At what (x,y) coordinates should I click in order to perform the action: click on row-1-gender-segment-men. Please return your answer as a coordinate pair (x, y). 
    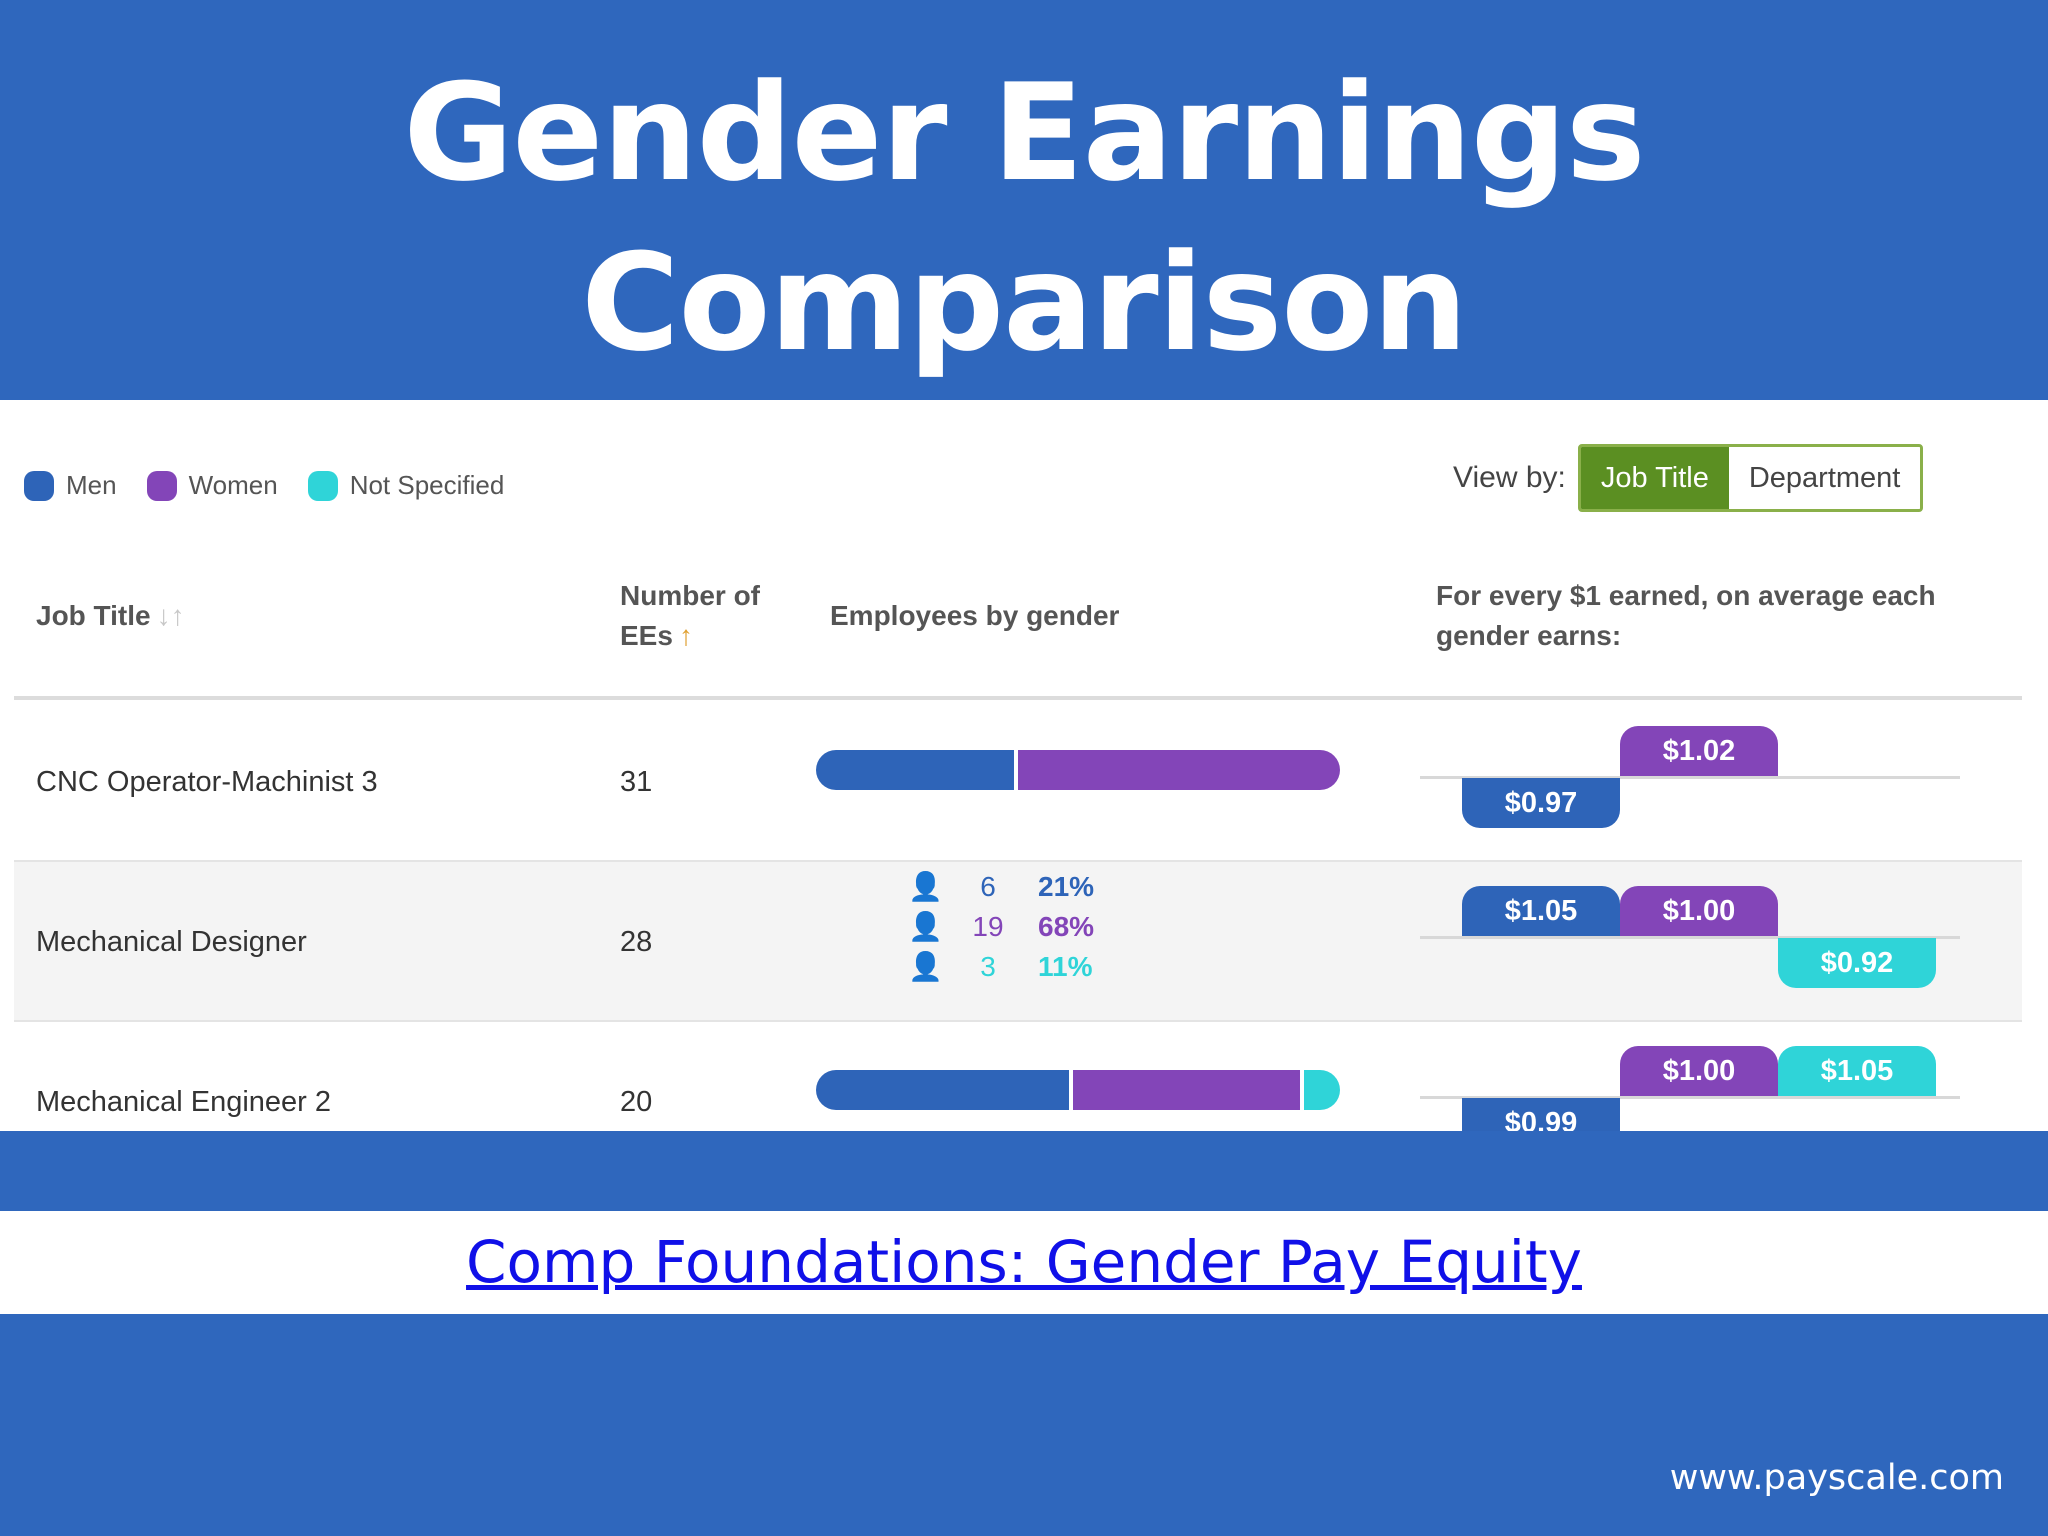
    Looking at the image, I should click on (915, 770).